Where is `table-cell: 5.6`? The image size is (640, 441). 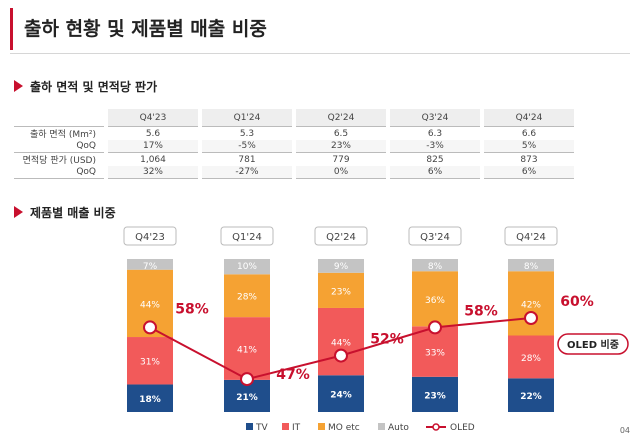
table-cell: 5.6 is located at coordinates (152, 133).